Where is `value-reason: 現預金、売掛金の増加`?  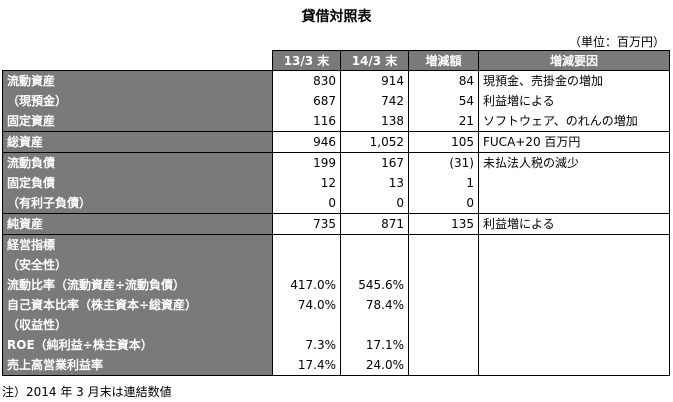
value-reason: 現預金、売掛金の増加 is located at coordinates (574, 80).